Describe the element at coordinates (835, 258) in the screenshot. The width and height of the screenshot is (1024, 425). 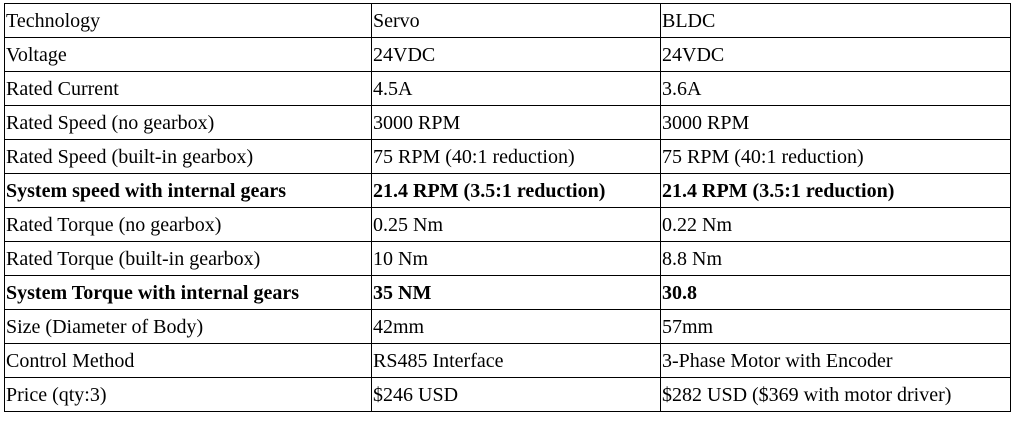
I see `table-cell: 8.8 Nm` at that location.